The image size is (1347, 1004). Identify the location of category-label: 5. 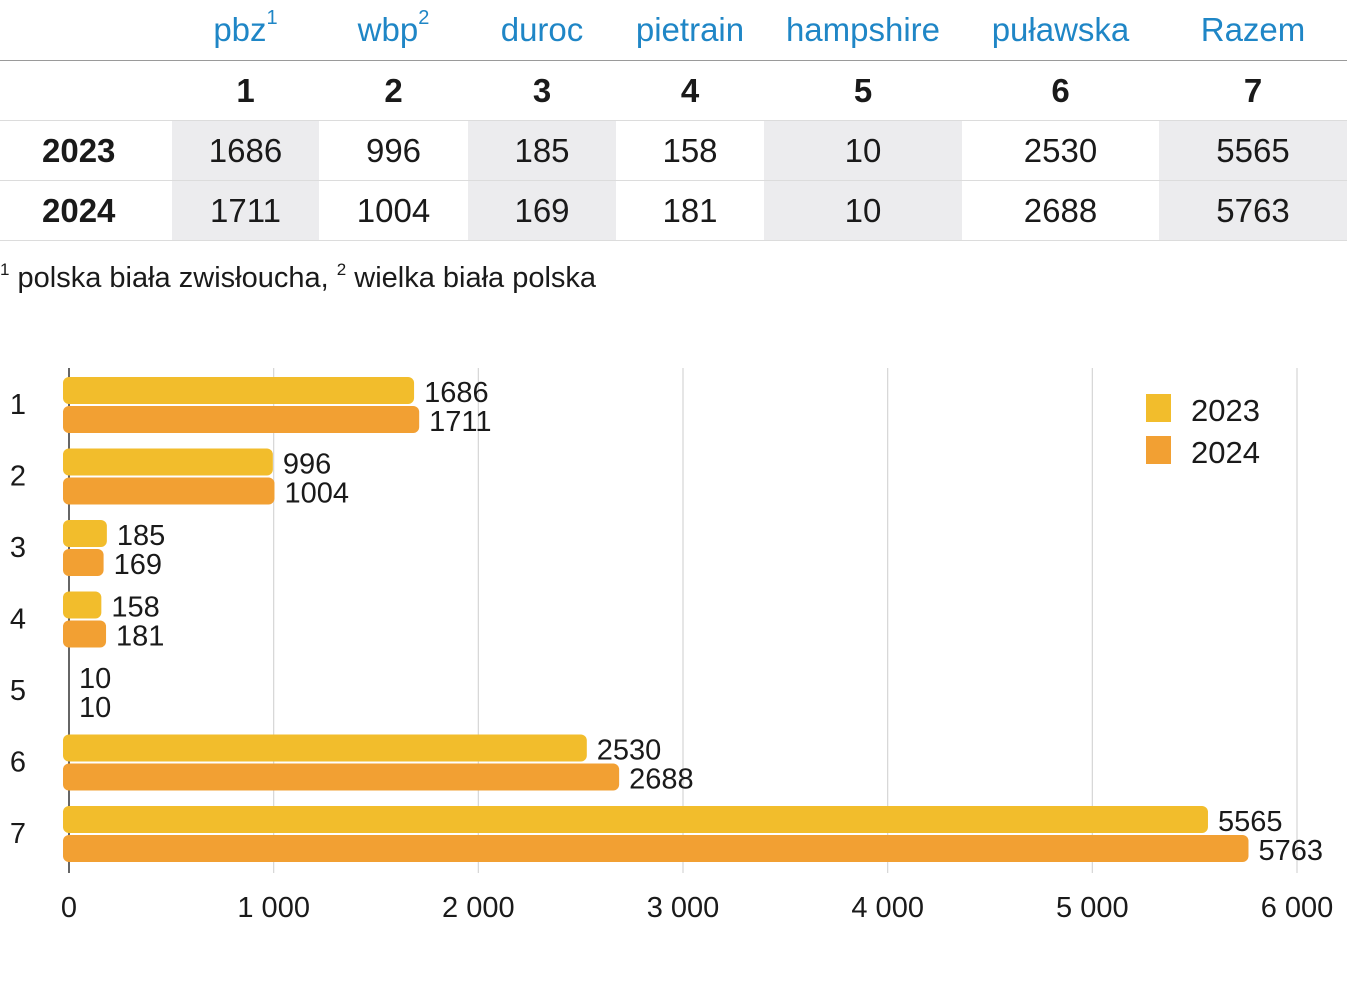
(18, 691).